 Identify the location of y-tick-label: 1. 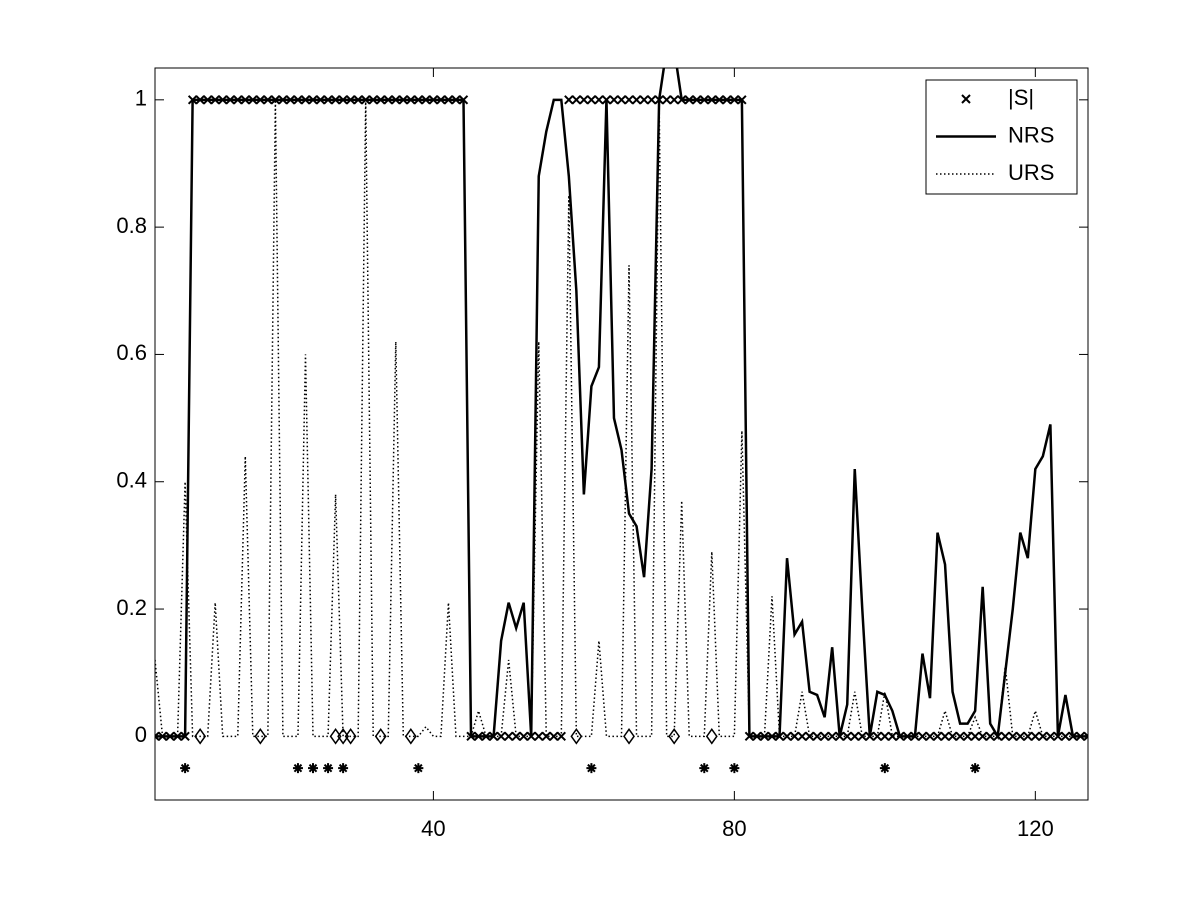
(141, 98).